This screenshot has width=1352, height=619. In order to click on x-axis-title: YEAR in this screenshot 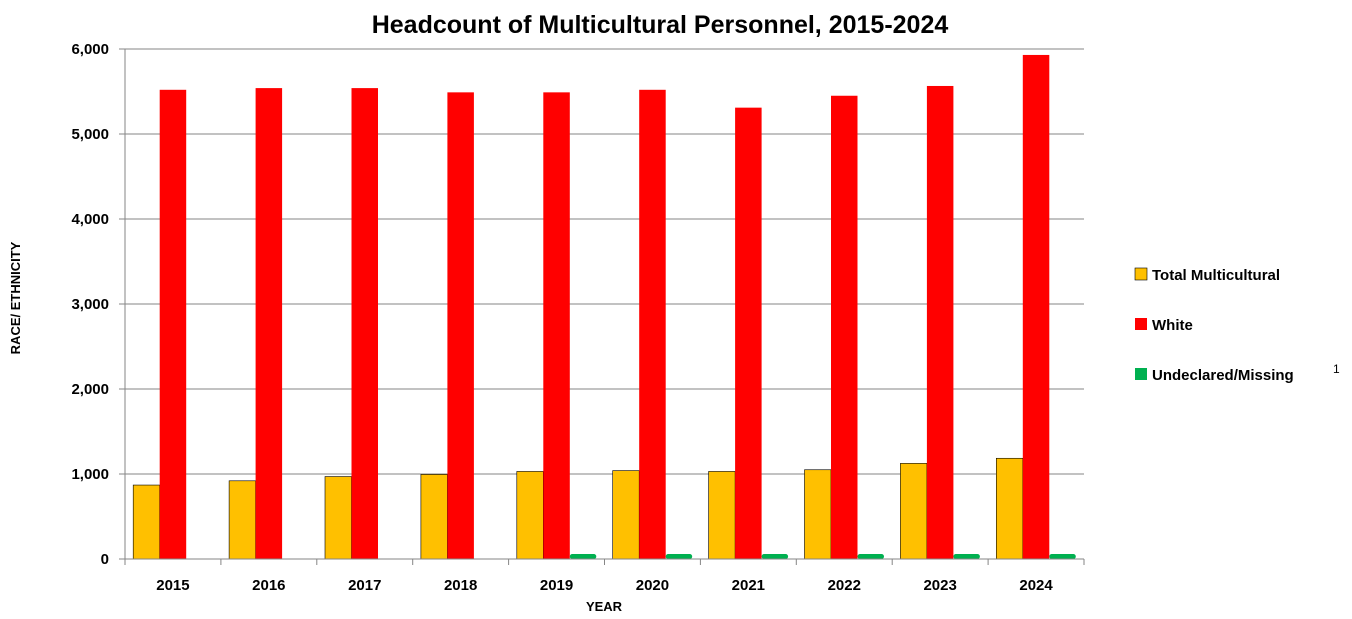, I will do `click(604, 606)`.